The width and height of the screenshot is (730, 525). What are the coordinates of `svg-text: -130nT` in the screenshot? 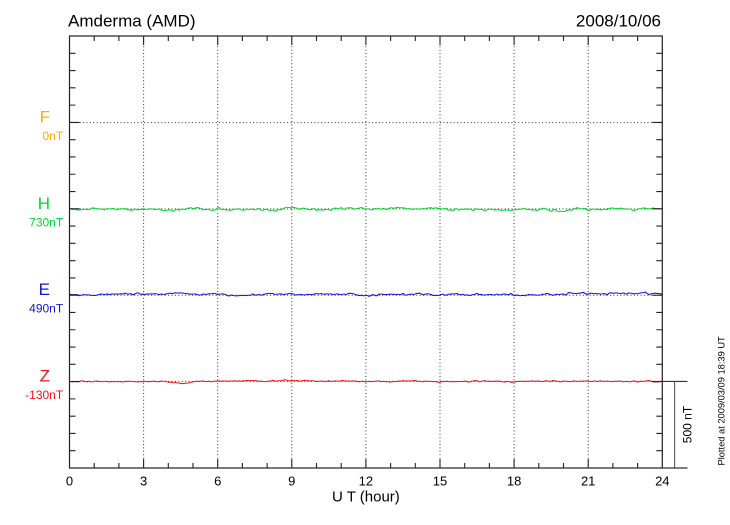 It's located at (44, 395).